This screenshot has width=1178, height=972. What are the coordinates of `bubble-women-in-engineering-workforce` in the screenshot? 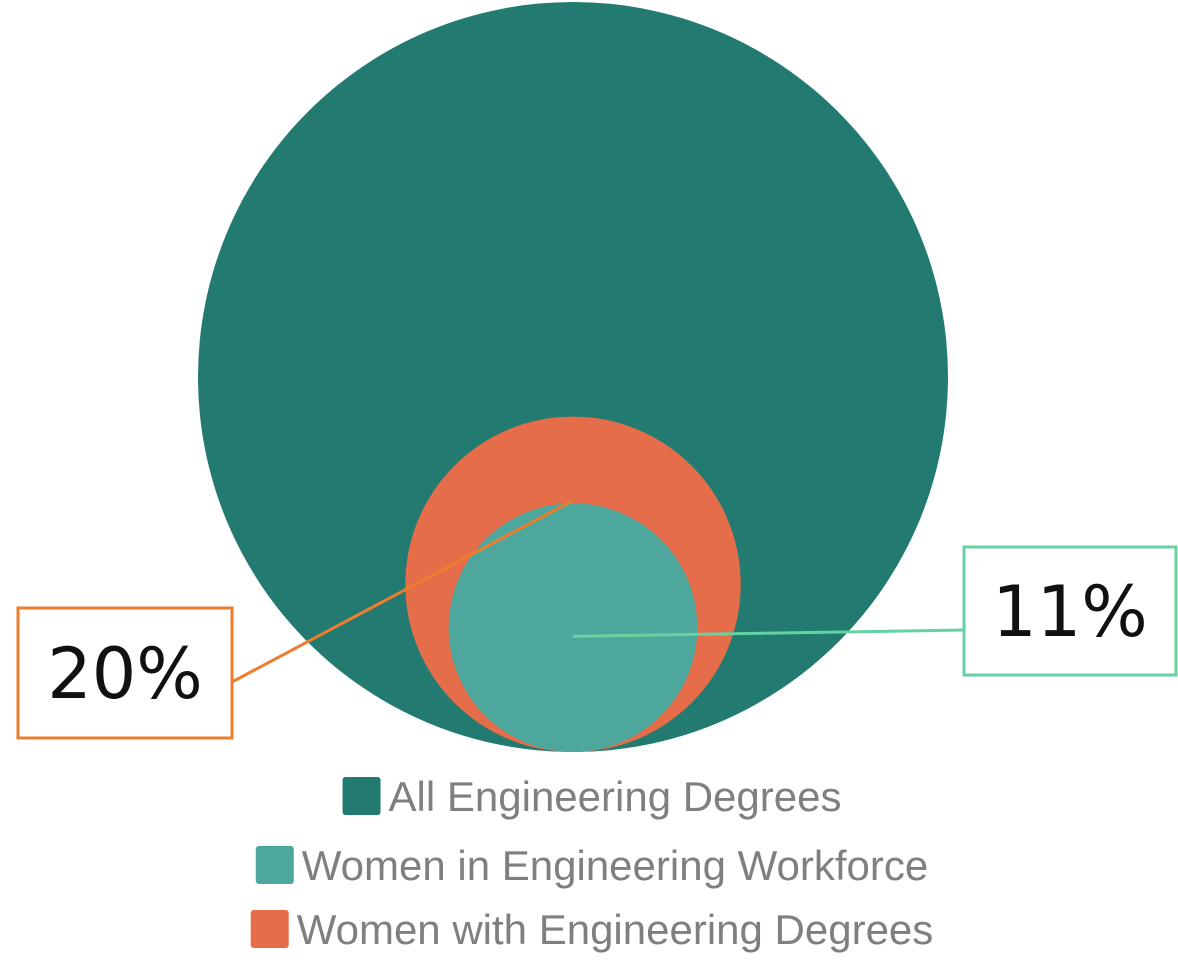 It's located at (573, 627).